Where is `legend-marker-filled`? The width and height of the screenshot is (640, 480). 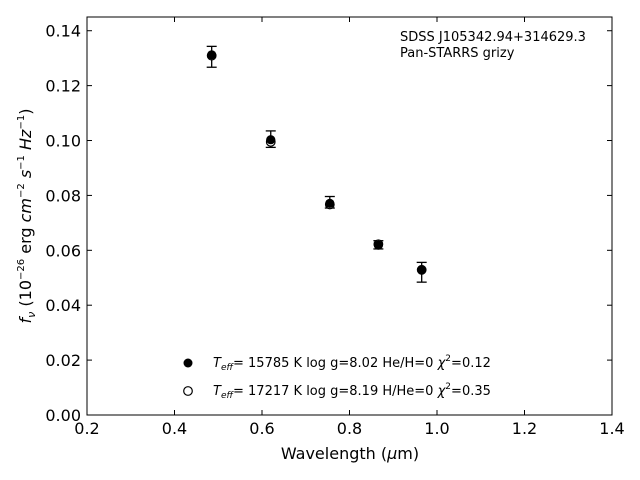 legend-marker-filled is located at coordinates (188, 363).